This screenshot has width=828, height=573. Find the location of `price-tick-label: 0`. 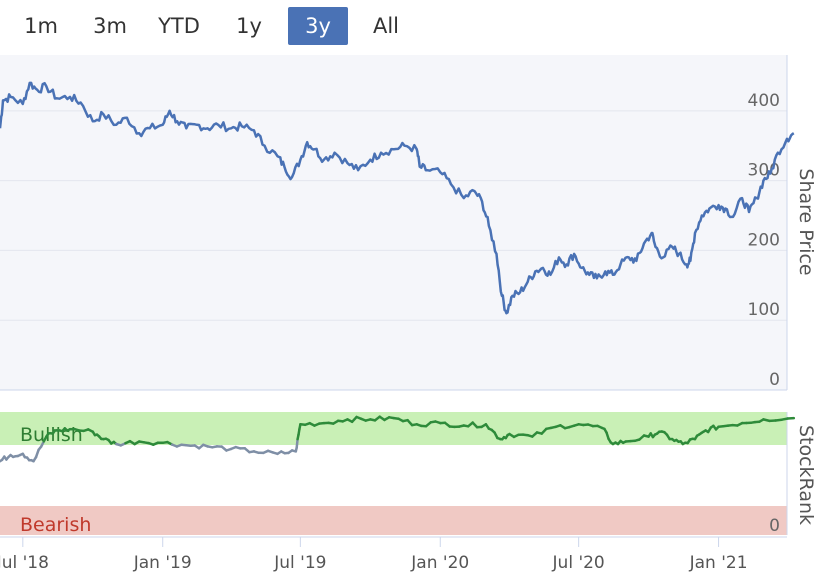

price-tick-label: 0 is located at coordinates (774, 380).